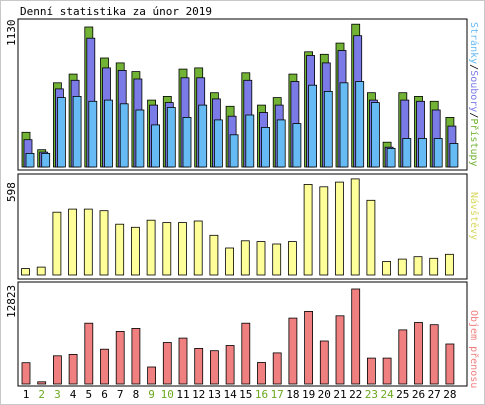 This screenshot has width=485, height=405. Describe the element at coordinates (474, 349) in the screenshot. I see `legend-objem: Objem přenosu` at that location.